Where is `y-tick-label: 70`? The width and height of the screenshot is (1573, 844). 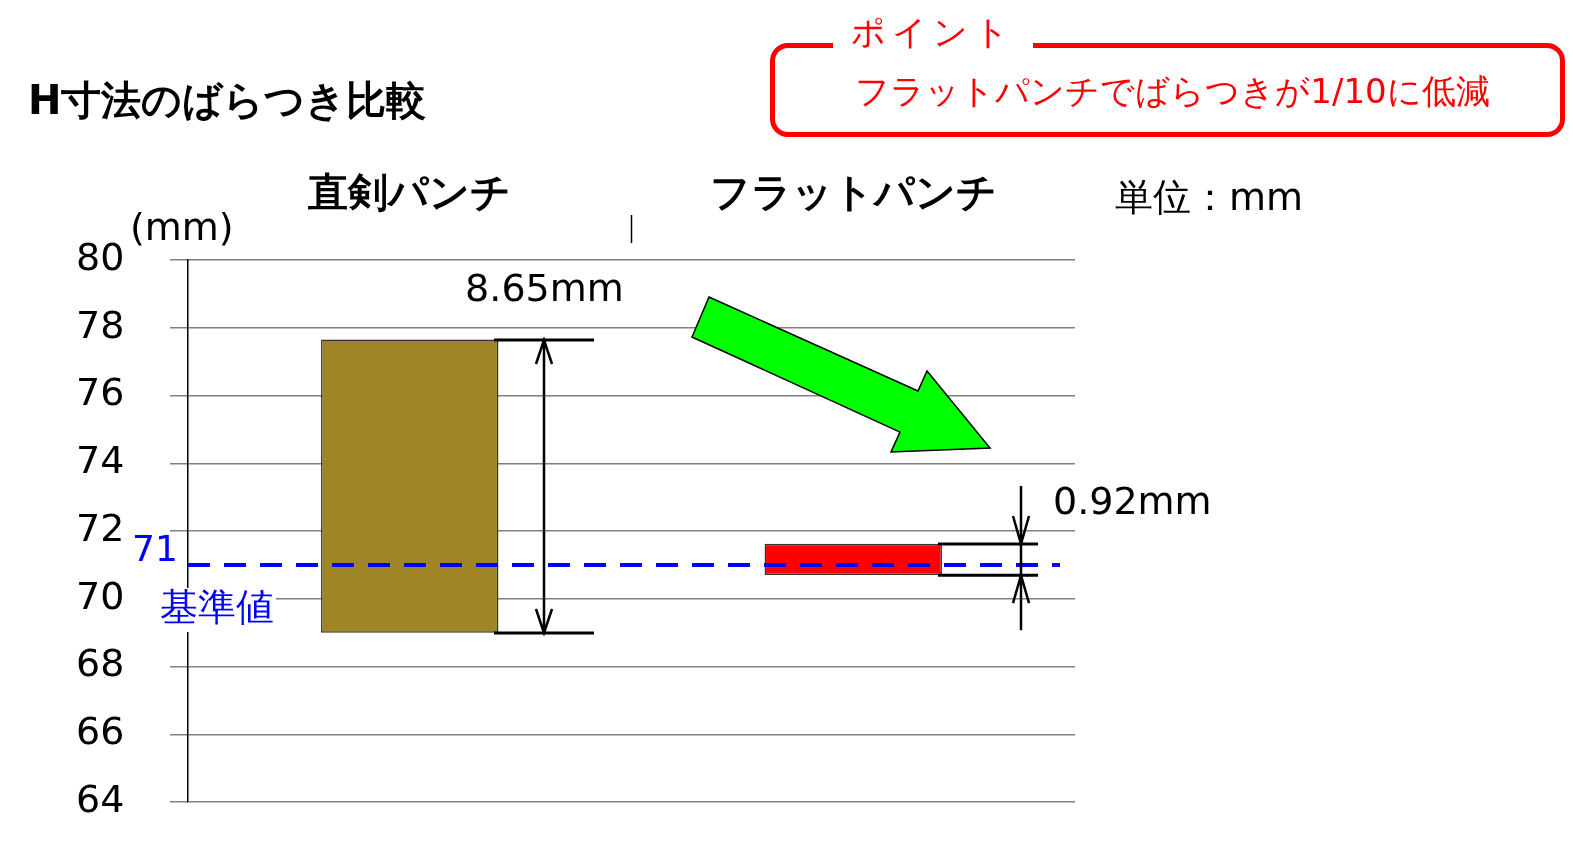 y-tick-label: 70 is located at coordinates (100, 595).